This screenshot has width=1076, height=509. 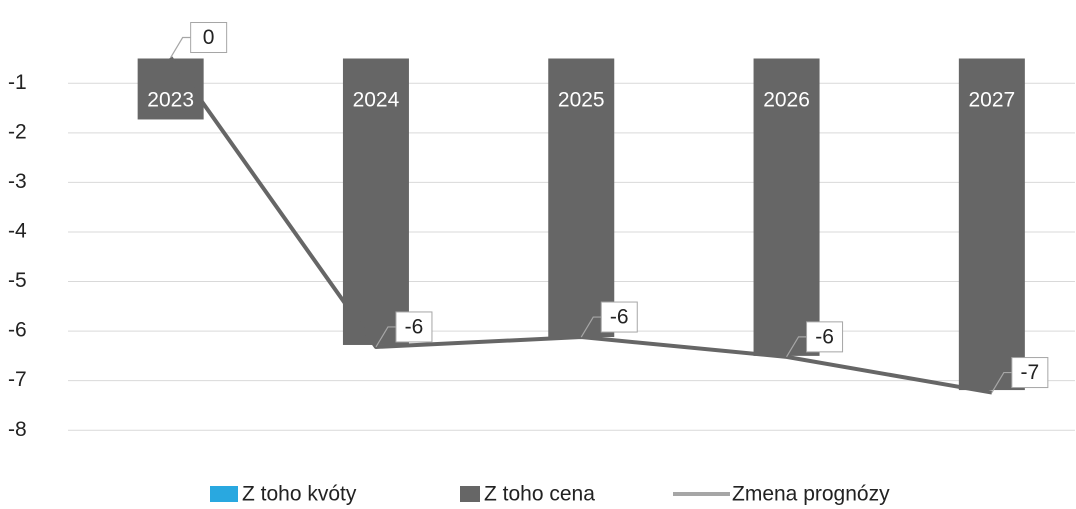 What do you see at coordinates (786, 100) in the screenshot?
I see `category-label: 2026` at bounding box center [786, 100].